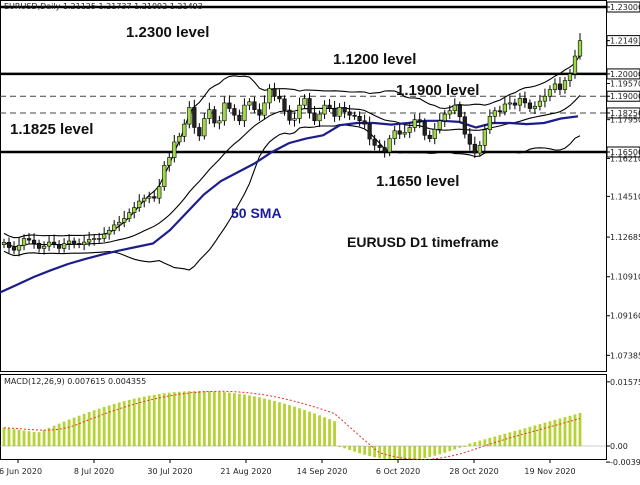  I want to click on price-tick-label: 1.18250, so click(625, 113).